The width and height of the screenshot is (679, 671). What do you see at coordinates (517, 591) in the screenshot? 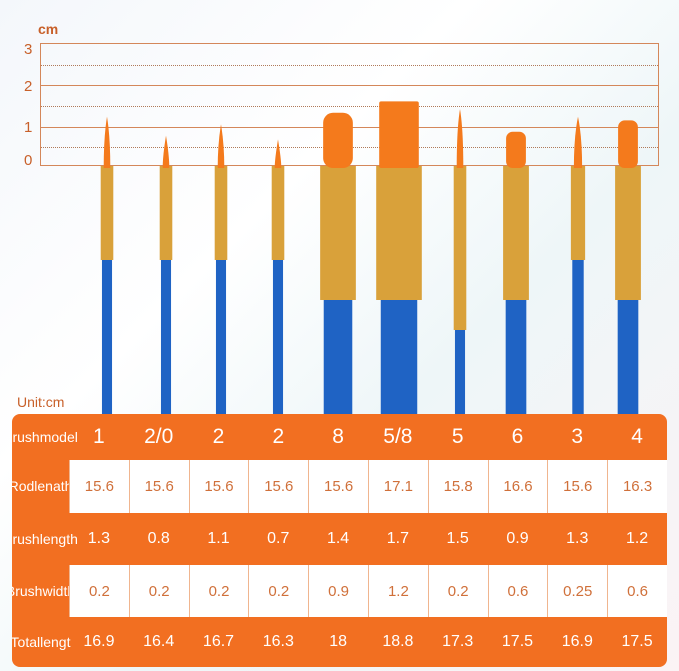
I see `table-cell: 0.6` at bounding box center [517, 591].